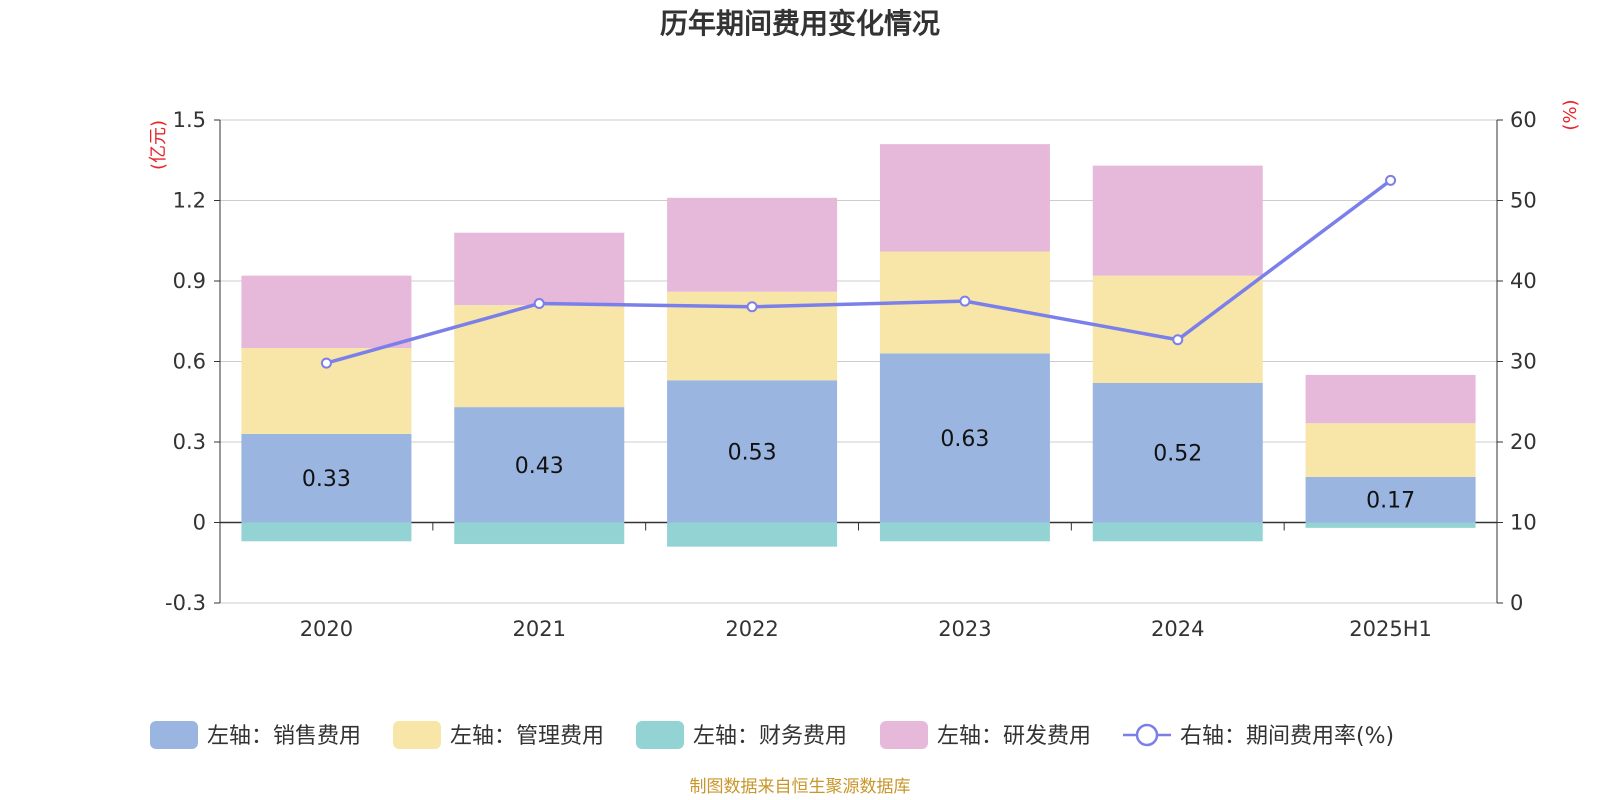  What do you see at coordinates (1177, 220) in the screenshot?
I see `bar-rnd-2024` at bounding box center [1177, 220].